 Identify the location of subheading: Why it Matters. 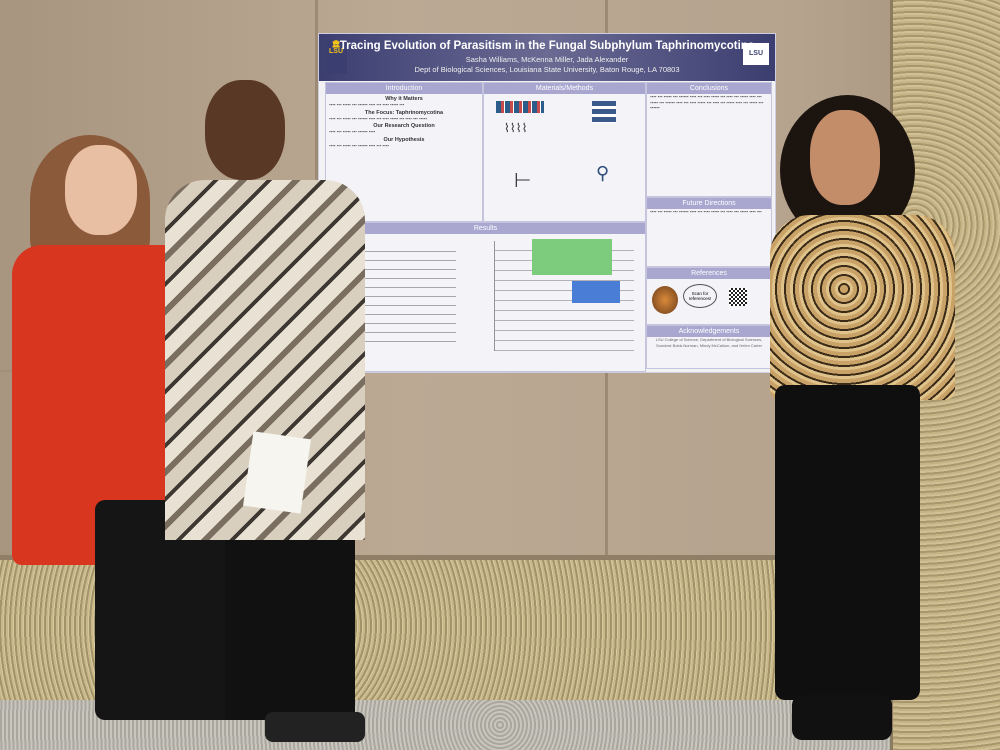
(404, 99).